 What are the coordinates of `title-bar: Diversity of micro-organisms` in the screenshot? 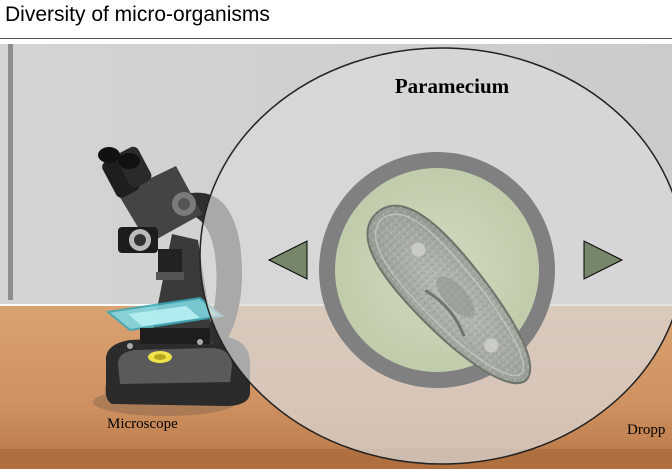 It's located at (336, 19).